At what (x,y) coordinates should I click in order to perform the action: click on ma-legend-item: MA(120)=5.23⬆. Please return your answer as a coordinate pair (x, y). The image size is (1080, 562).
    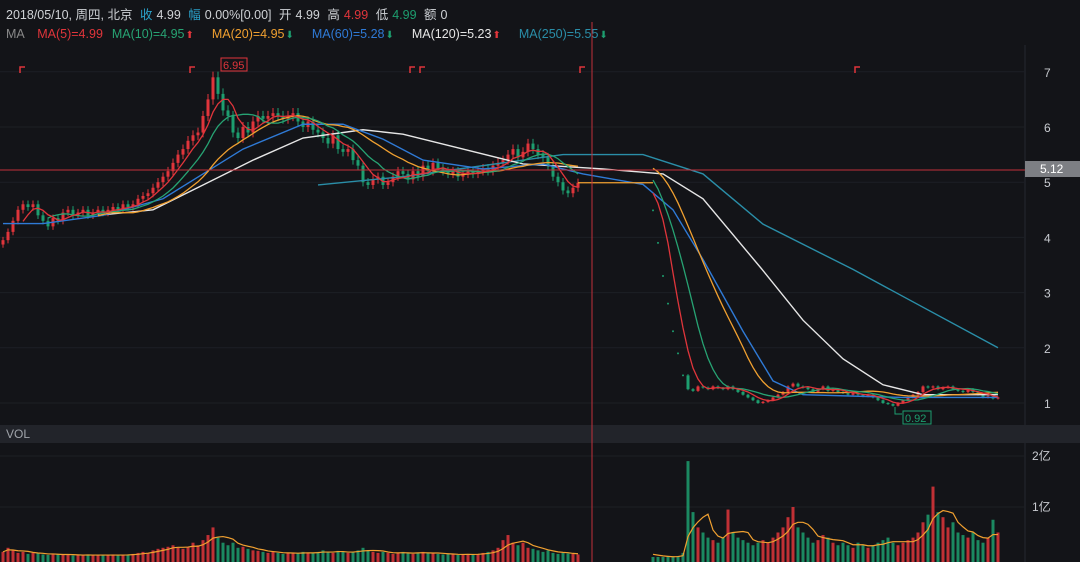
    Looking at the image, I should click on (461, 34).